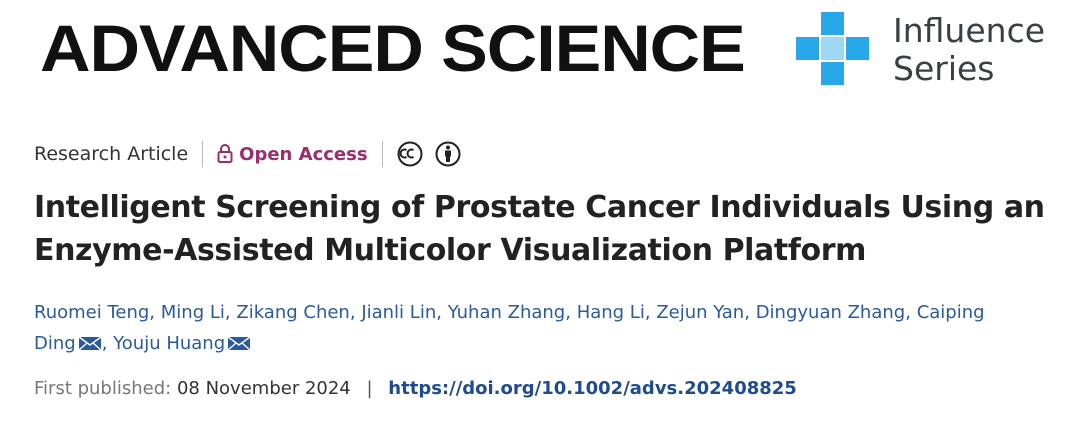 The height and width of the screenshot is (433, 1084). I want to click on badge-line: Series, so click(944, 68).